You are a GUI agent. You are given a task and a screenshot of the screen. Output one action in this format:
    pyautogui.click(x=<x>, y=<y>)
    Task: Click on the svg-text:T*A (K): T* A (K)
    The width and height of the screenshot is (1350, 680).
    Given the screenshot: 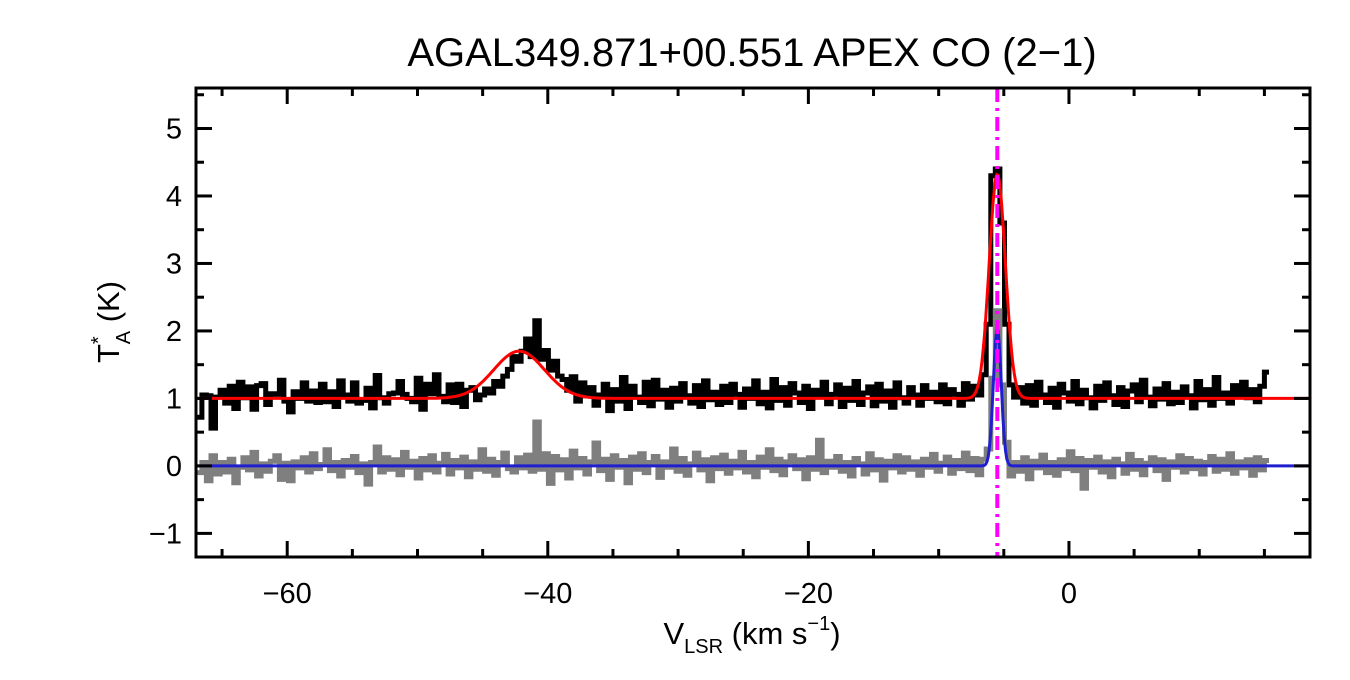 What is the action you would take?
    pyautogui.click(x=111, y=322)
    